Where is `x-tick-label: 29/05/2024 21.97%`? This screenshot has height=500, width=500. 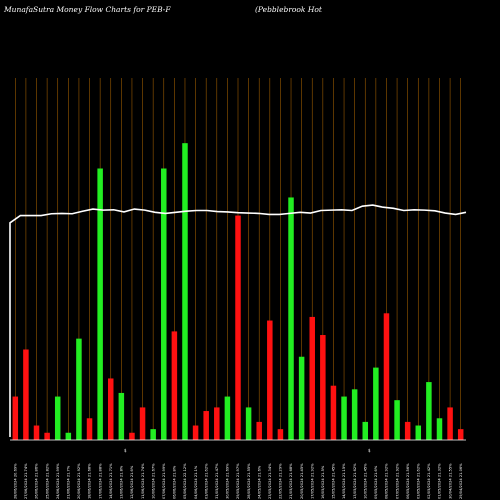 x-tick-label: 29/05/2024 21.97% is located at coordinates (238, 481).